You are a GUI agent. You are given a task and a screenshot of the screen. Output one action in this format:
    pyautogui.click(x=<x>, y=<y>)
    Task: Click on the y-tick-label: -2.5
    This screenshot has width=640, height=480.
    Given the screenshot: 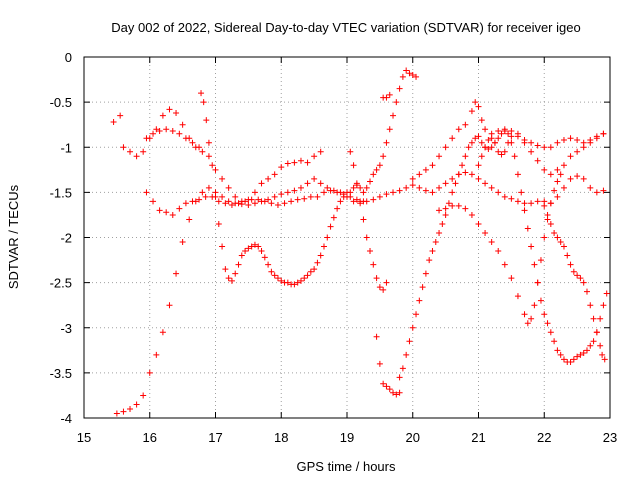 What is the action you would take?
    pyautogui.click(x=61, y=283)
    